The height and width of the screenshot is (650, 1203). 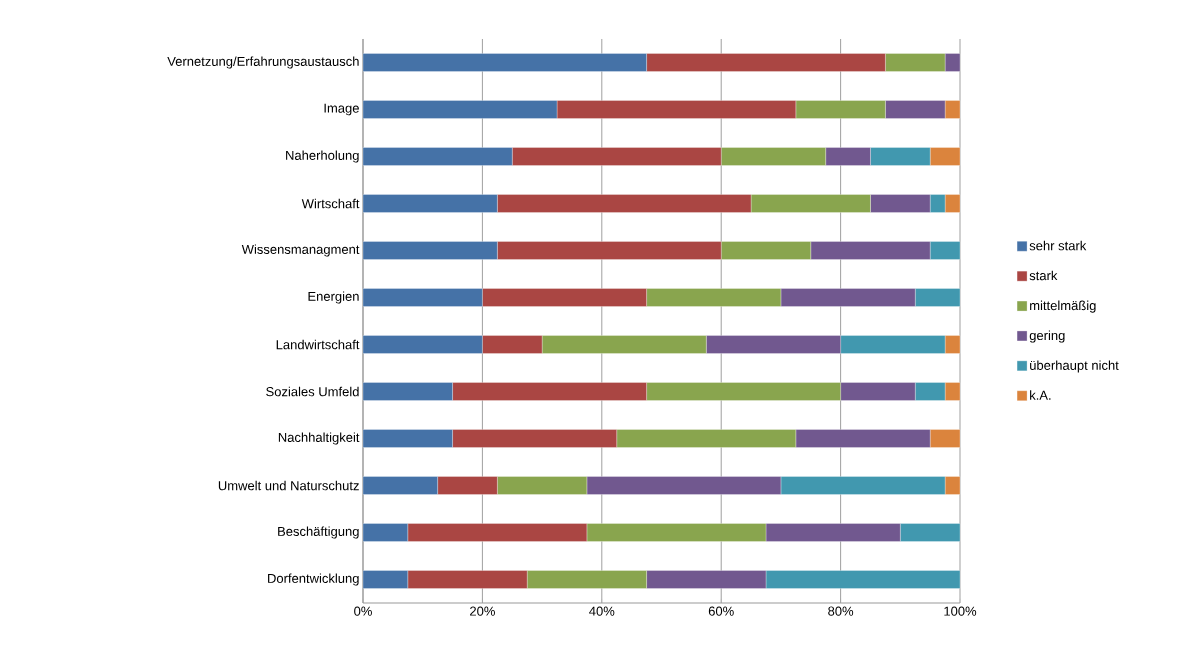 What do you see at coordinates (1043, 275) in the screenshot?
I see `legend-label: stark` at bounding box center [1043, 275].